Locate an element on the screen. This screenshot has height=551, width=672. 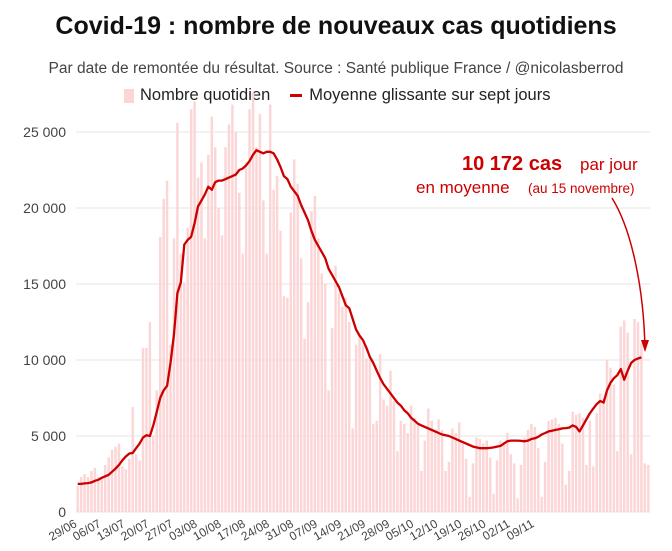
annotation-value: 10 172 cas is located at coordinates (512, 164).